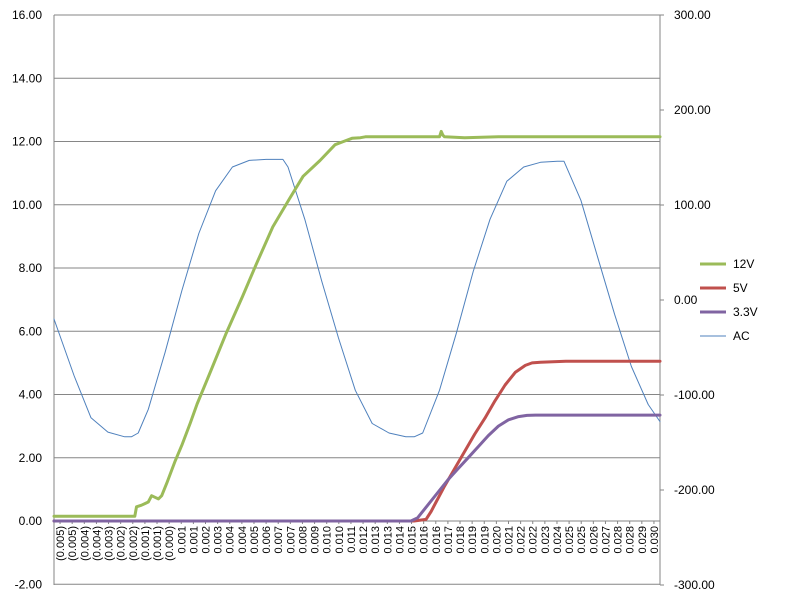  Describe the element at coordinates (27, 142) in the screenshot. I see `y-tick-label-left: 12.00` at that location.